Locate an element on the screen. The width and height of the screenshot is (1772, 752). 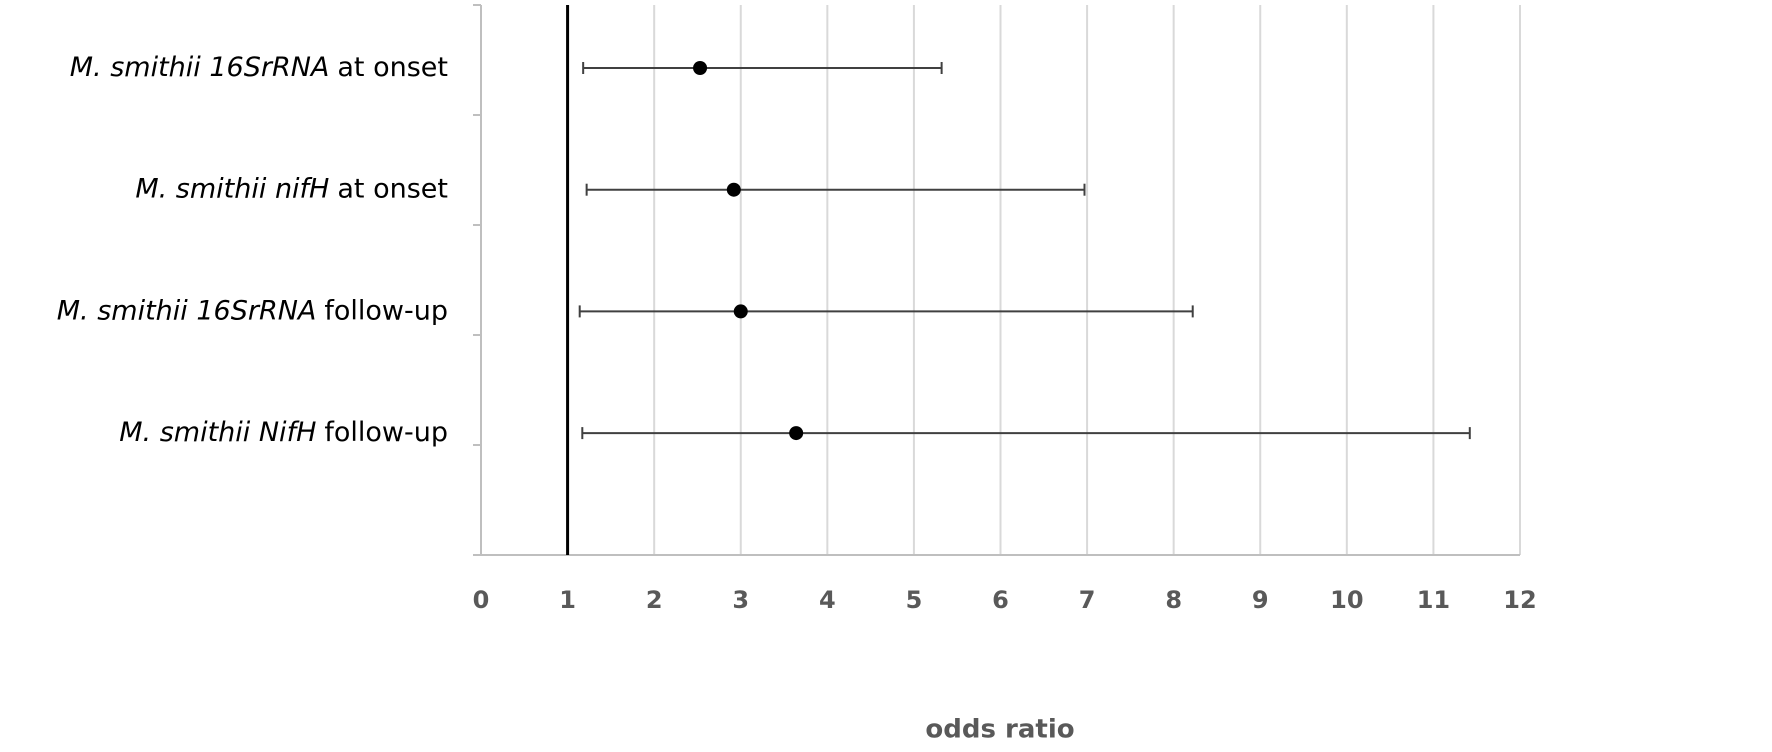
x-tick-label: 5 is located at coordinates (914, 600).